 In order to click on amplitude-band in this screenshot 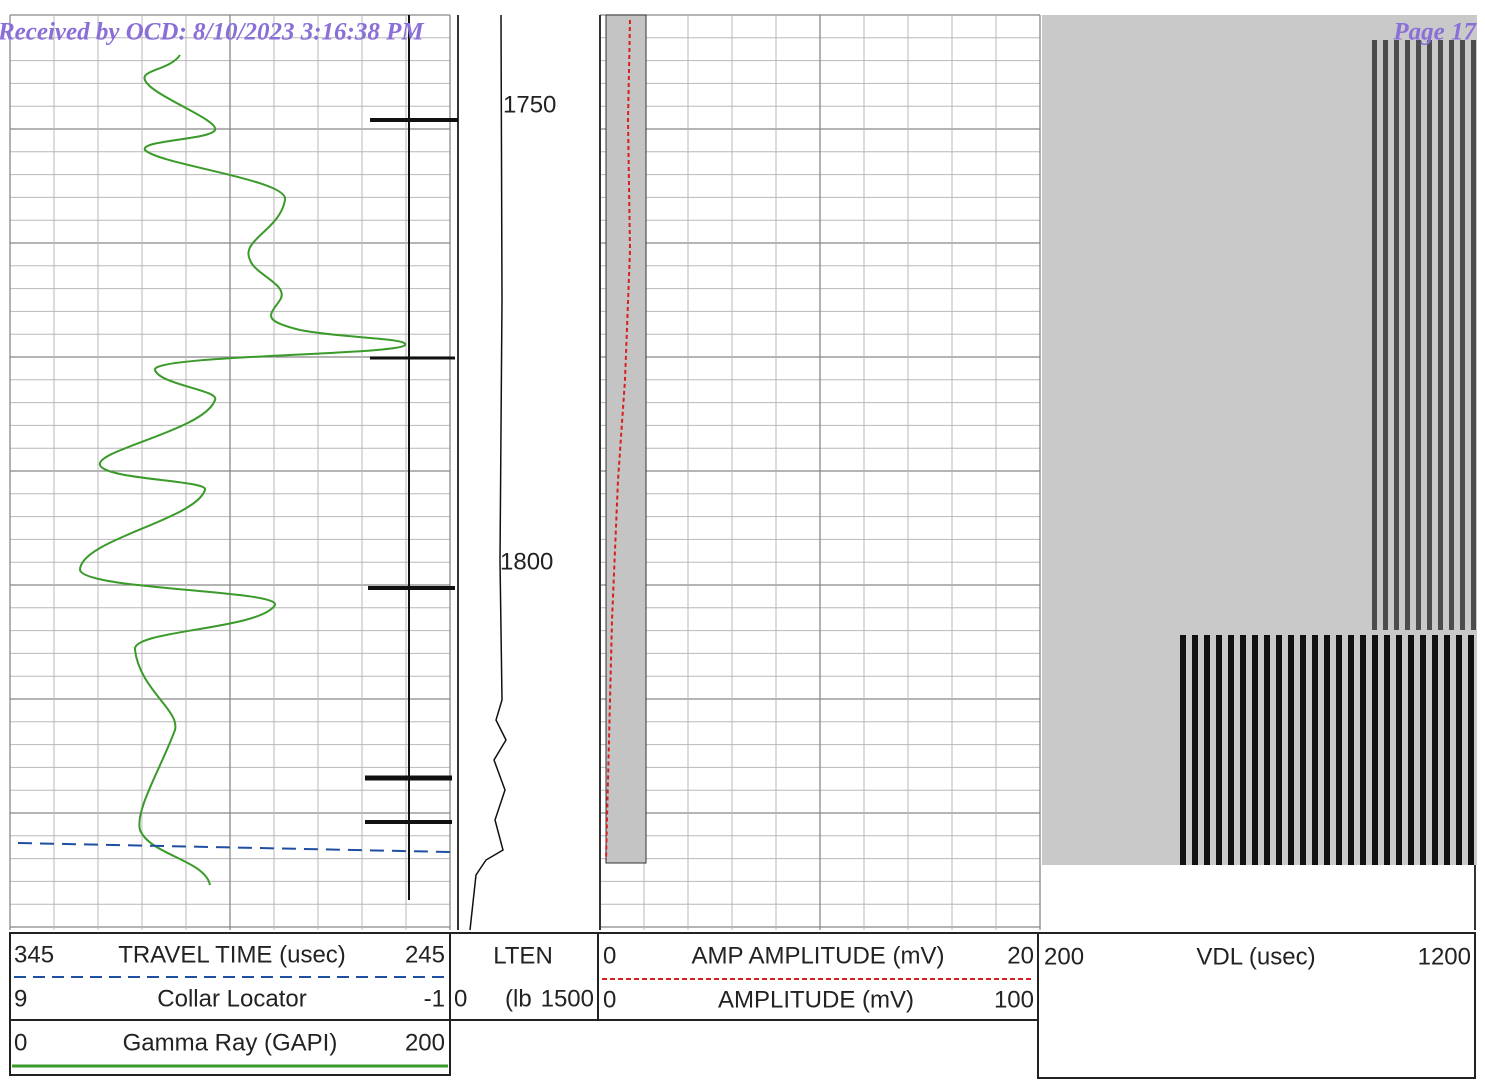, I will do `click(626, 439)`.